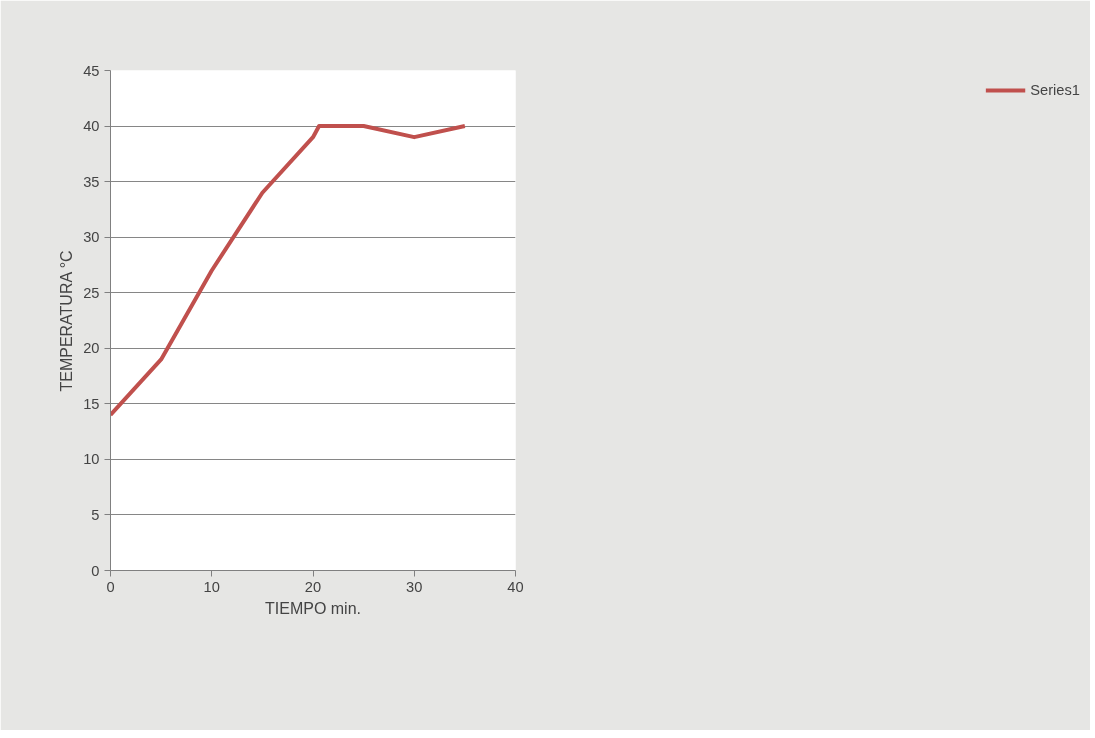  I want to click on x-tick-label: 10, so click(211, 586).